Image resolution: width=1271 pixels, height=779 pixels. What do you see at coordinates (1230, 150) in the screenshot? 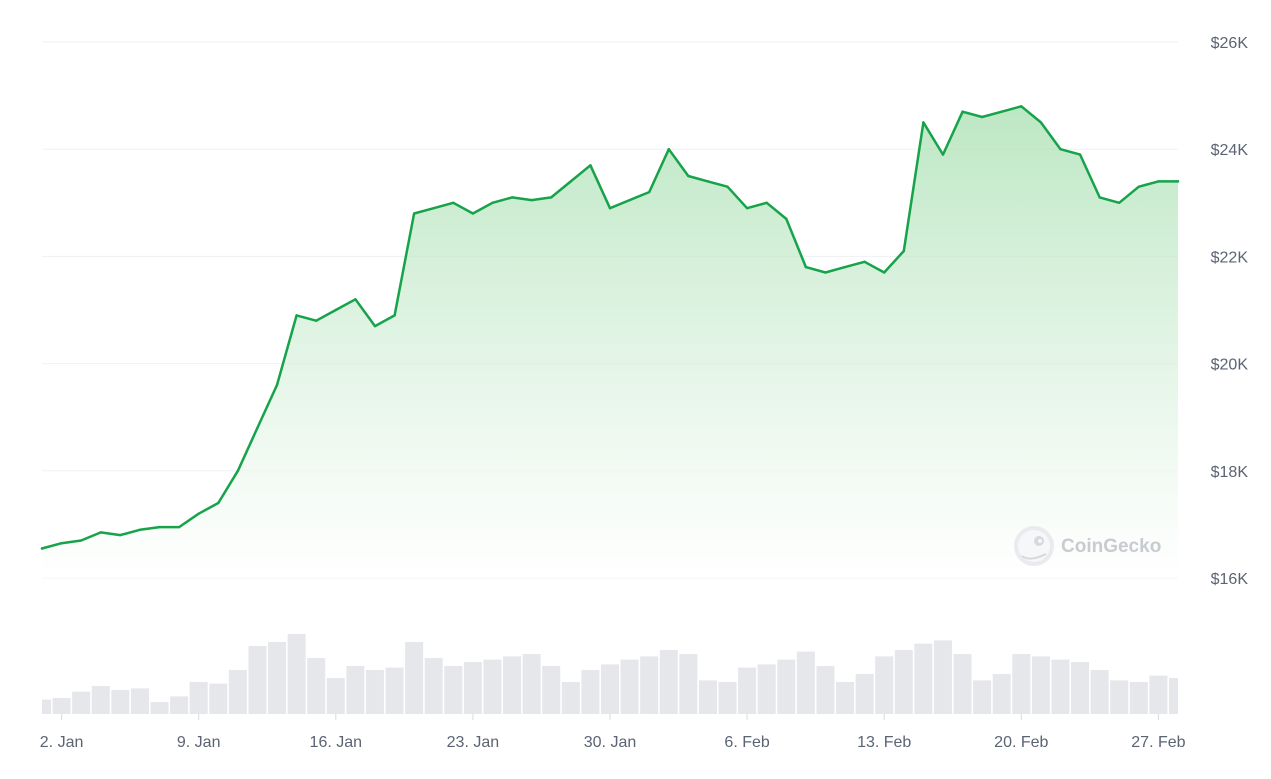
I see `y-tick-label: $24K` at bounding box center [1230, 150].